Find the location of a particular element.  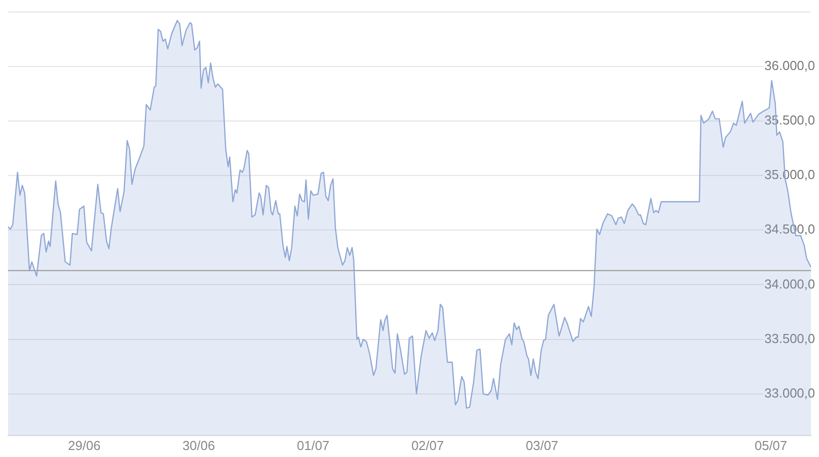

y-tick-label: 36.000,0 is located at coordinates (789, 65).